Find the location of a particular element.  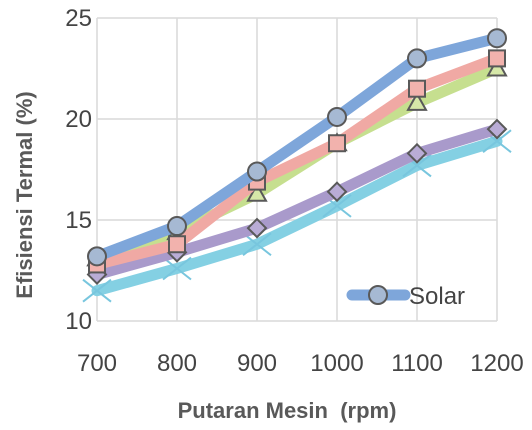

x-tick-label: 1200 is located at coordinates (496, 363).